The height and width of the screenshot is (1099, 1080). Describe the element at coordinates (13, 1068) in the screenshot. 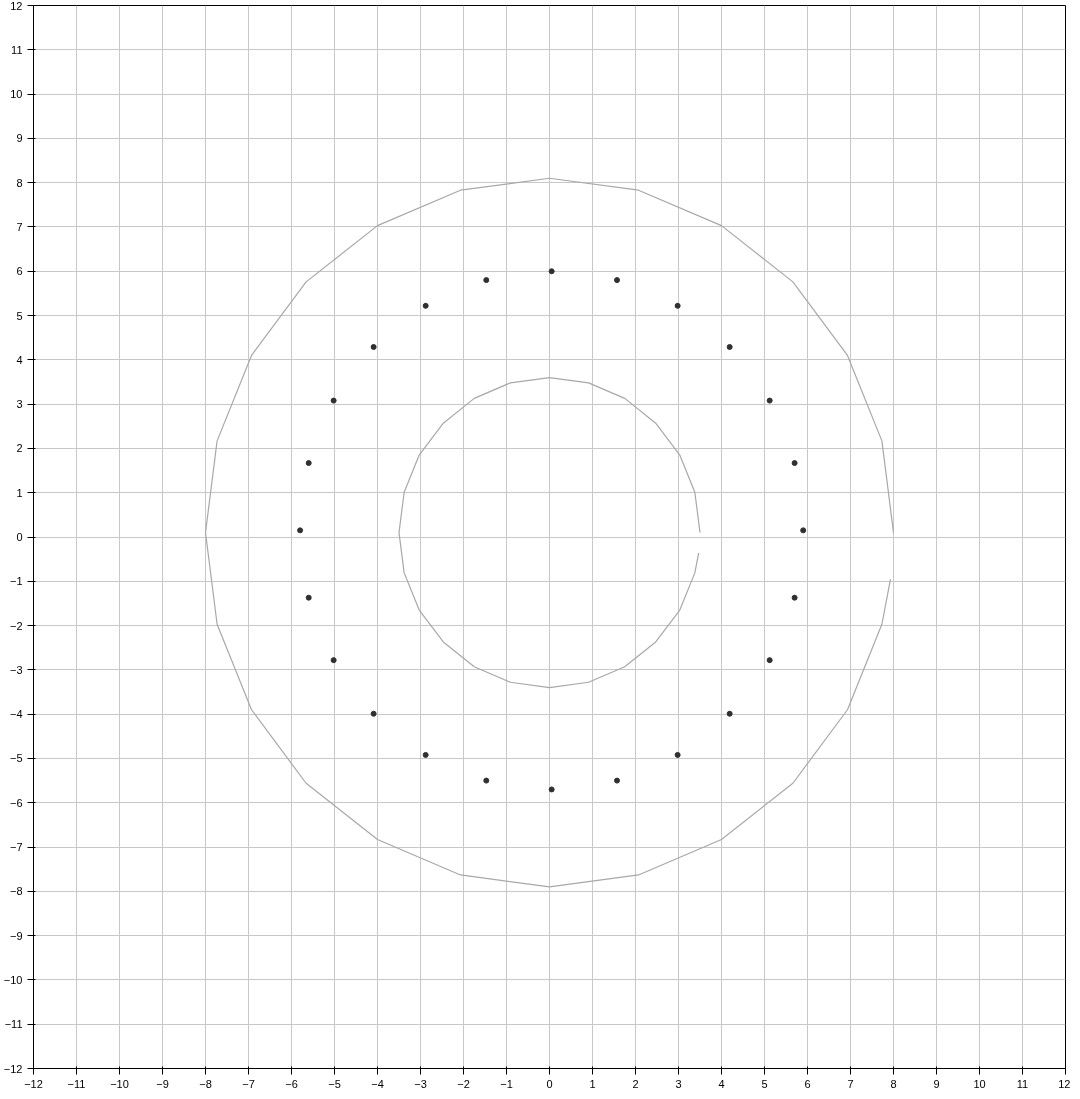

I see `y-tick-label: −12` at that location.